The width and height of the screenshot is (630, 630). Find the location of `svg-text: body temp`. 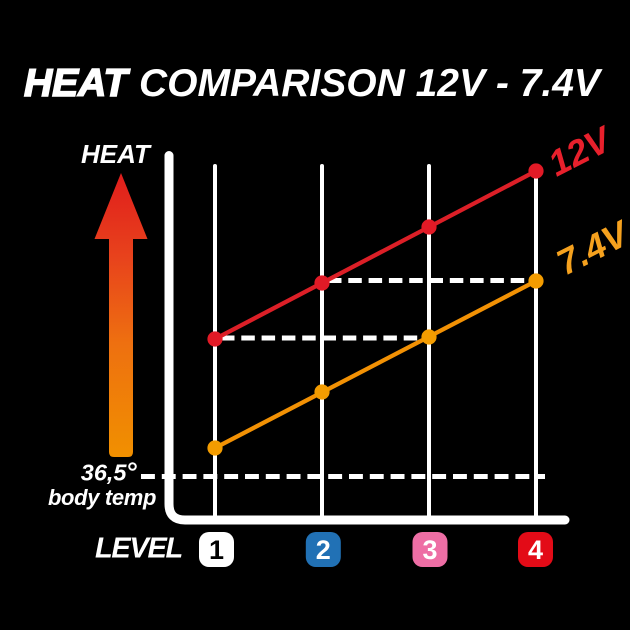

svg-text: body temp is located at coordinates (102, 497).